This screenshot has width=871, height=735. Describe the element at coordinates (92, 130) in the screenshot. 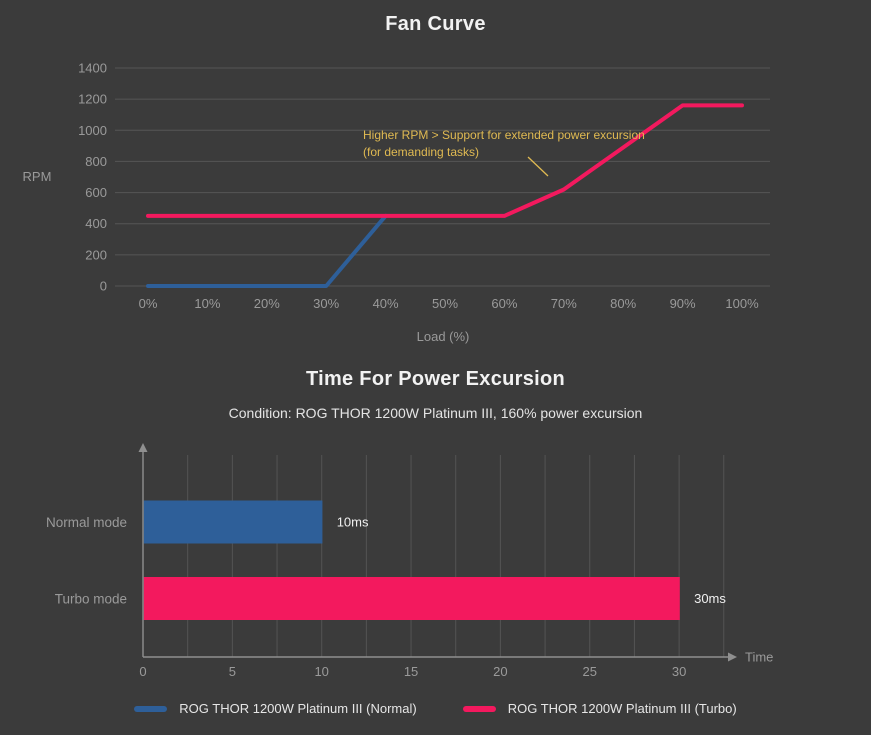

I see `y-tick-label: 1000` at that location.